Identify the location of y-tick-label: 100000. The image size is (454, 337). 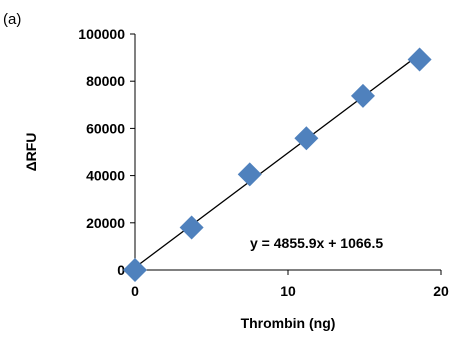
(101, 34).